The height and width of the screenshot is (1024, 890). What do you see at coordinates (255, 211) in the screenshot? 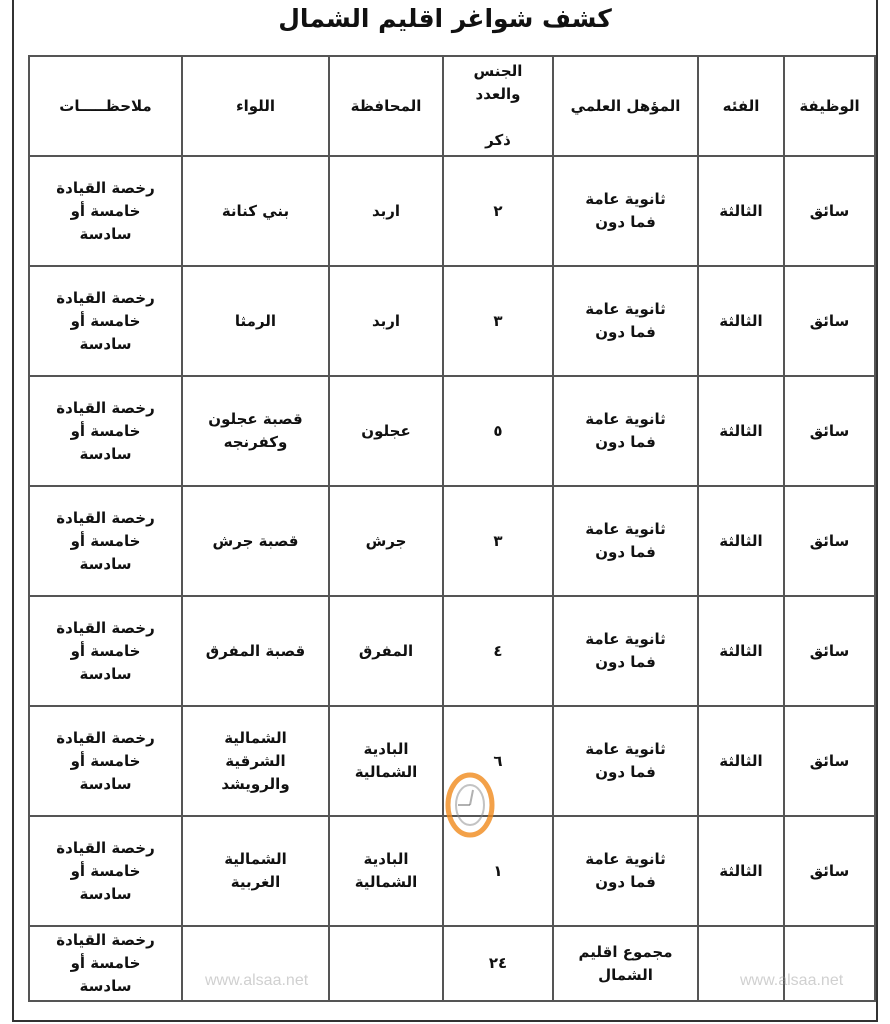
I see `cell-district: بني كنانة` at bounding box center [255, 211].